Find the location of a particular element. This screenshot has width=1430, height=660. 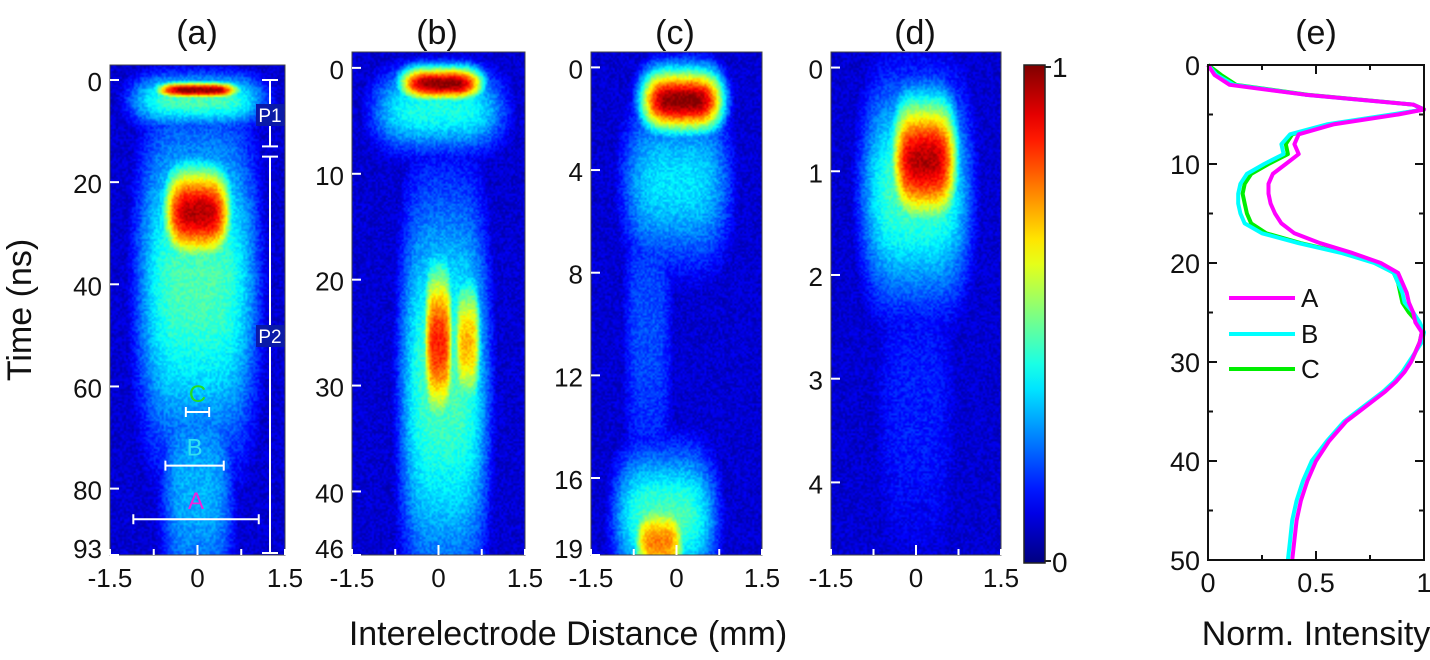

legend-label-a: A is located at coordinates (1310, 298).